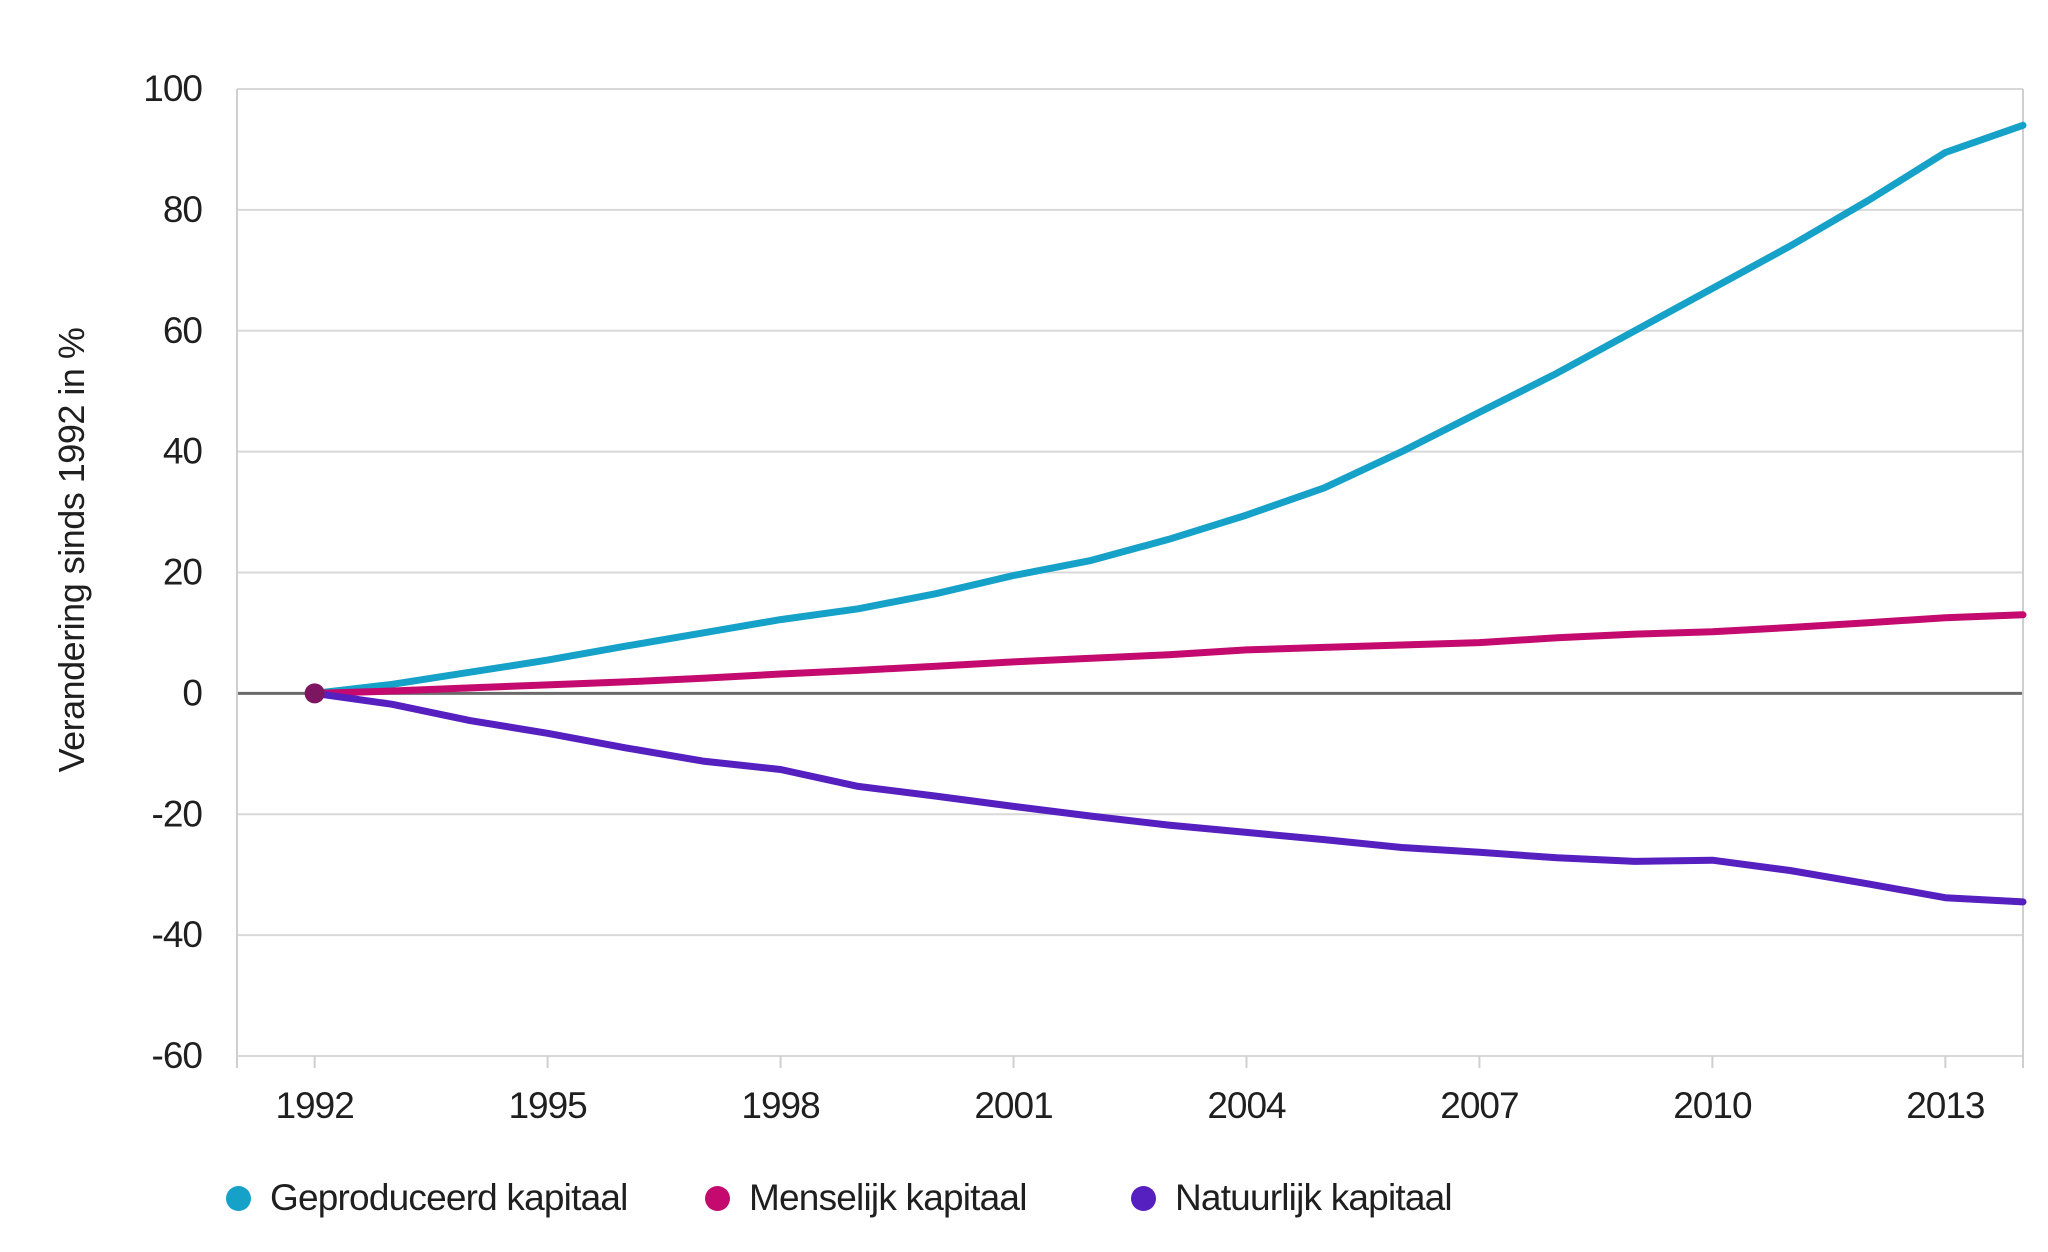 This screenshot has width=2048, height=1252. What do you see at coordinates (172, 88) in the screenshot?
I see `y-tick-label: 100` at bounding box center [172, 88].